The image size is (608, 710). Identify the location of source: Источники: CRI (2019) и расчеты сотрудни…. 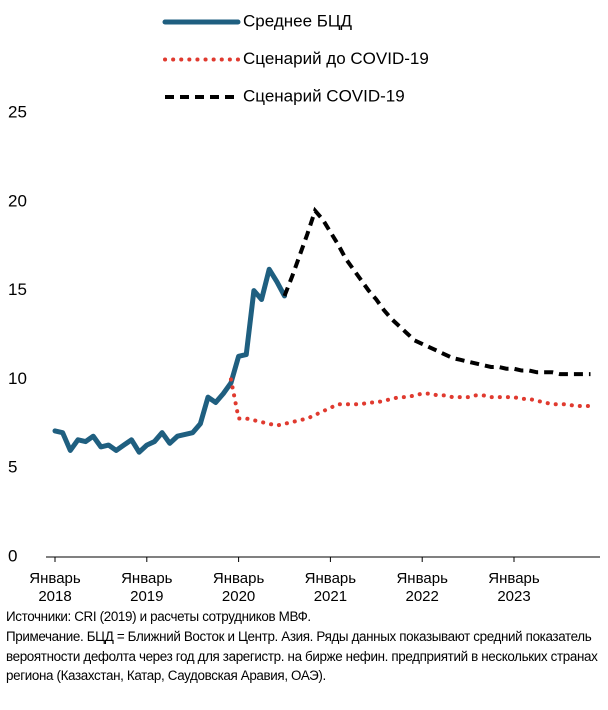
(158, 616).